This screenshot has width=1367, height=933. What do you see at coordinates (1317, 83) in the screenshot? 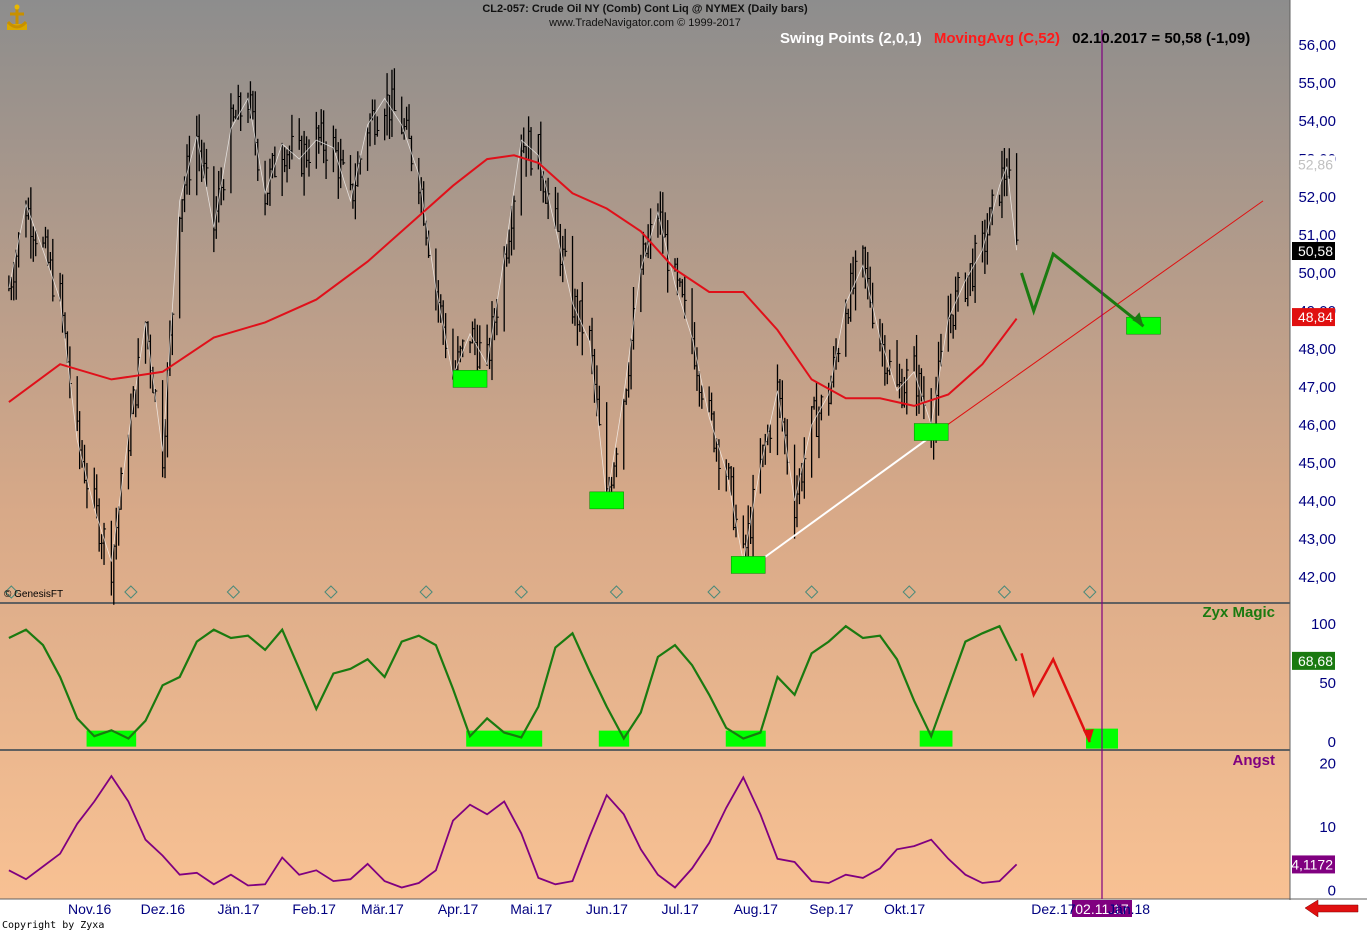
I see `price-axis-tick: 55,00` at bounding box center [1317, 83].